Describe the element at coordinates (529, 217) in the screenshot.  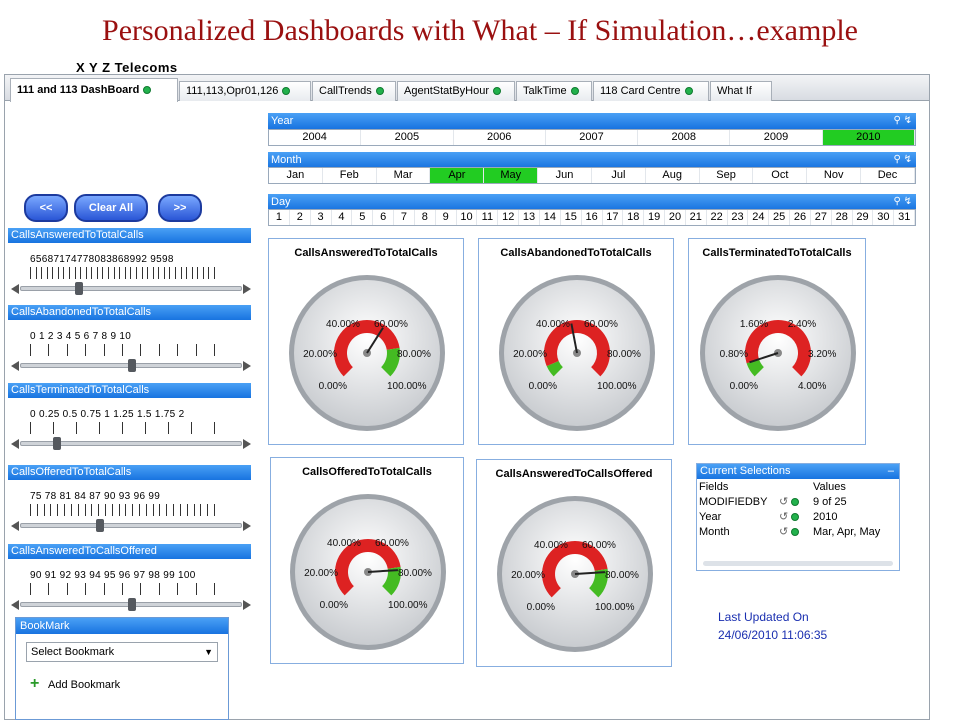
I see `day-option: 13` at that location.